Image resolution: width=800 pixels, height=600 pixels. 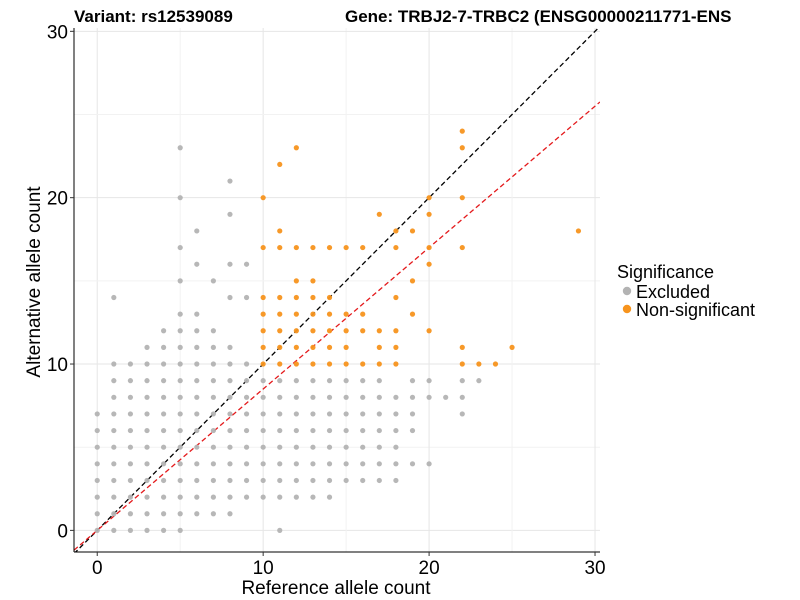 I want to click on y-tick-label: 20, so click(x=57, y=199).